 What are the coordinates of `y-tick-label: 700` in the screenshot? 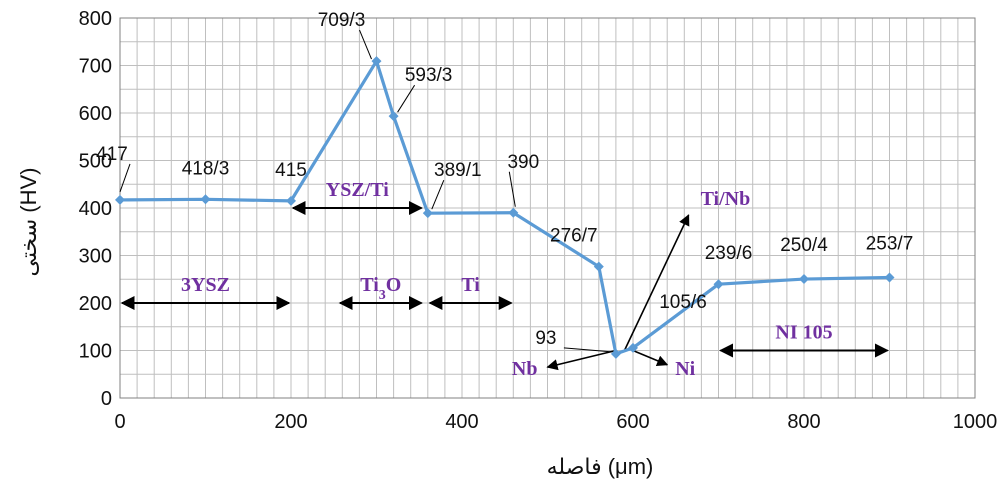 It's located at (95, 67).